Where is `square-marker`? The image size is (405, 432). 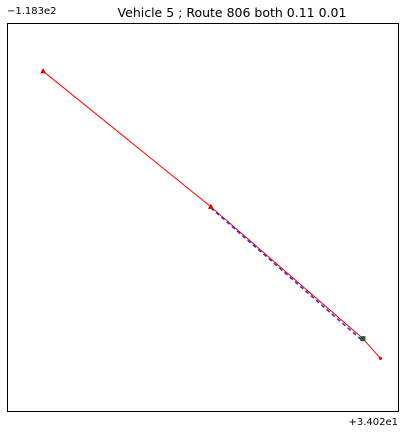
square-marker is located at coordinates (363, 339).